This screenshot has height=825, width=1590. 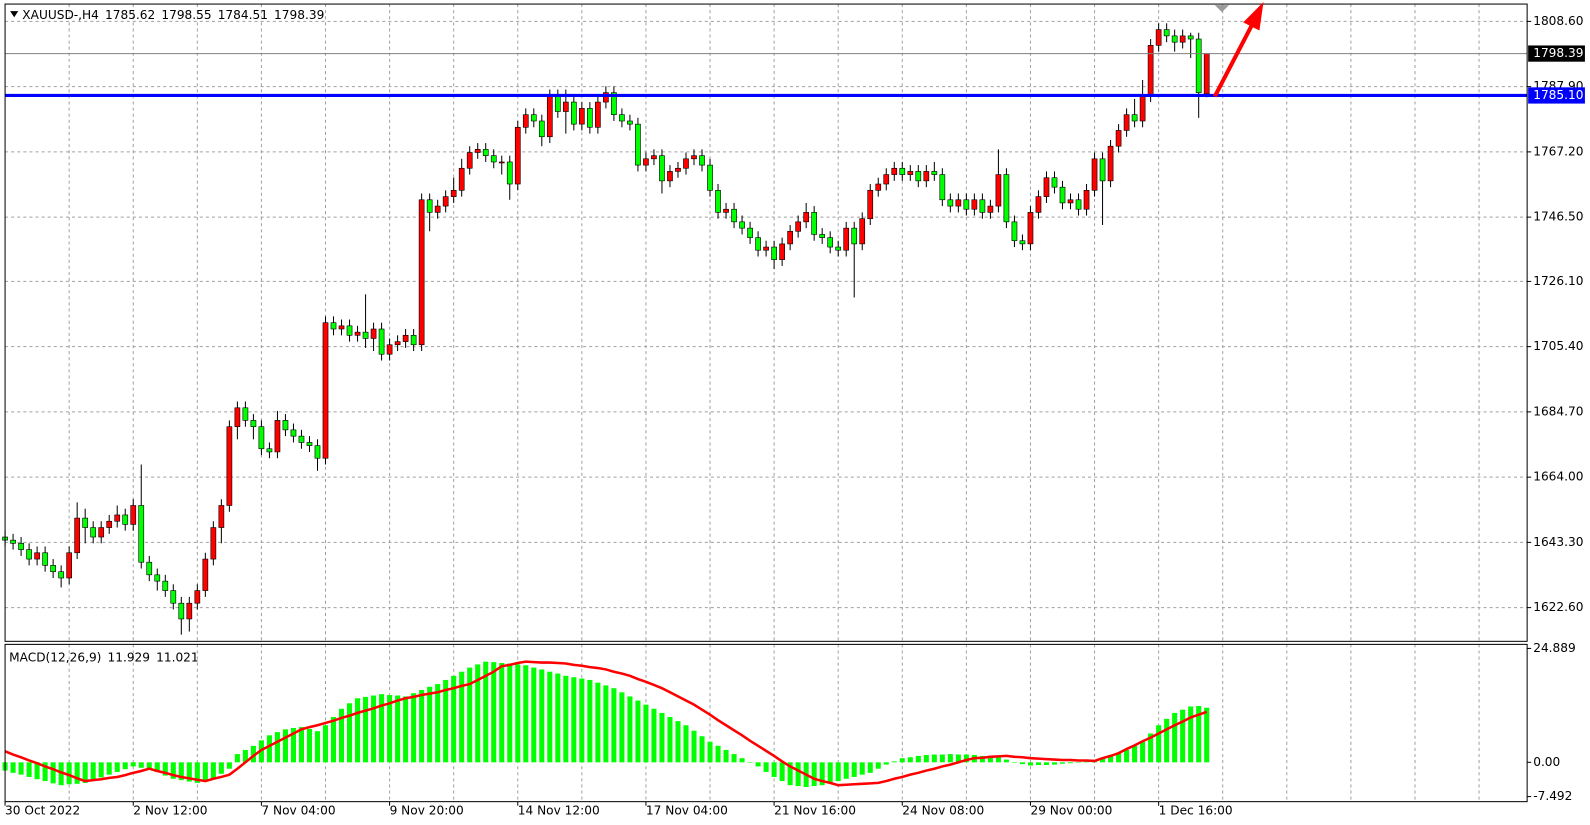 I want to click on y-tick-label: 1684.70, so click(x=1558, y=411).